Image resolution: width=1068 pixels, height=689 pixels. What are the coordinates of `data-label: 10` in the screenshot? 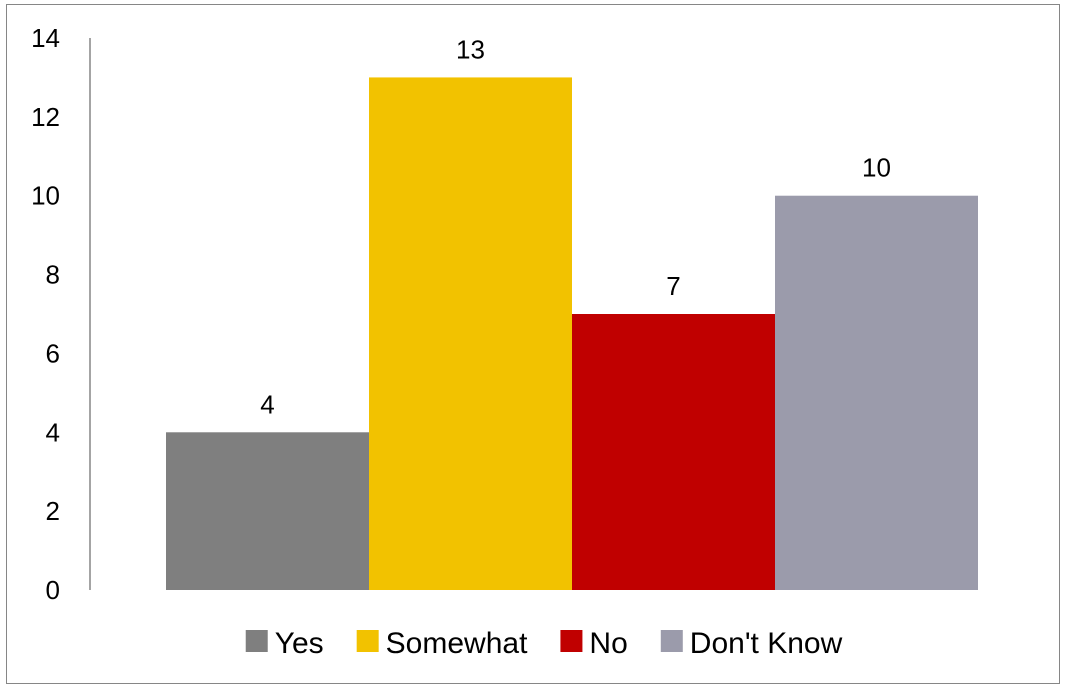 It's located at (876, 168).